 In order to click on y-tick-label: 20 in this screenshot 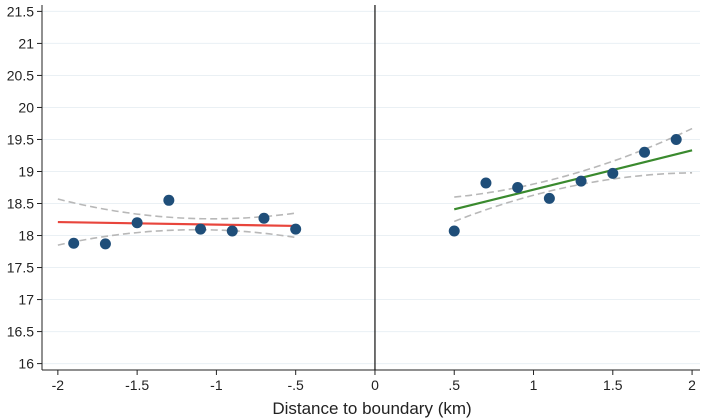, I will do `click(26, 107)`.